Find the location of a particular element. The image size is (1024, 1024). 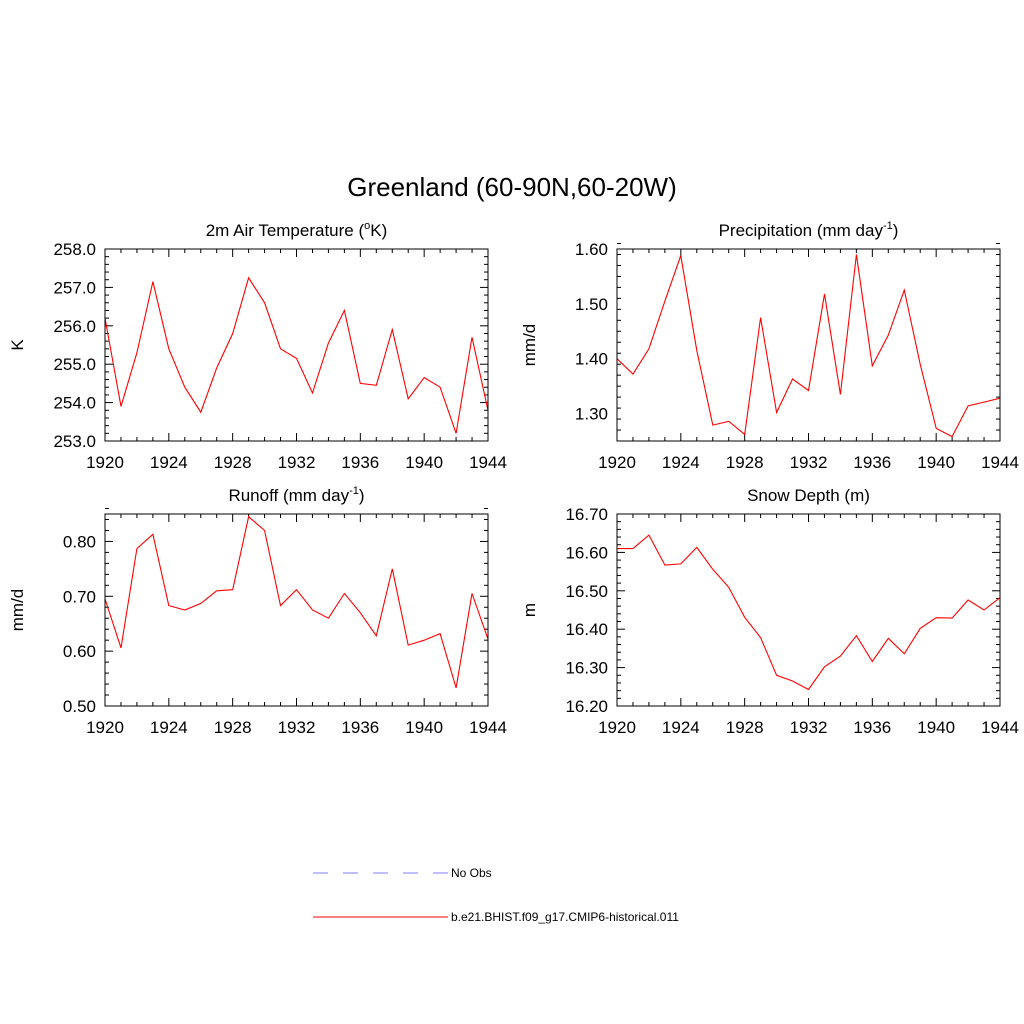

y-tick-label-runoff: 0.50 is located at coordinates (79, 706).